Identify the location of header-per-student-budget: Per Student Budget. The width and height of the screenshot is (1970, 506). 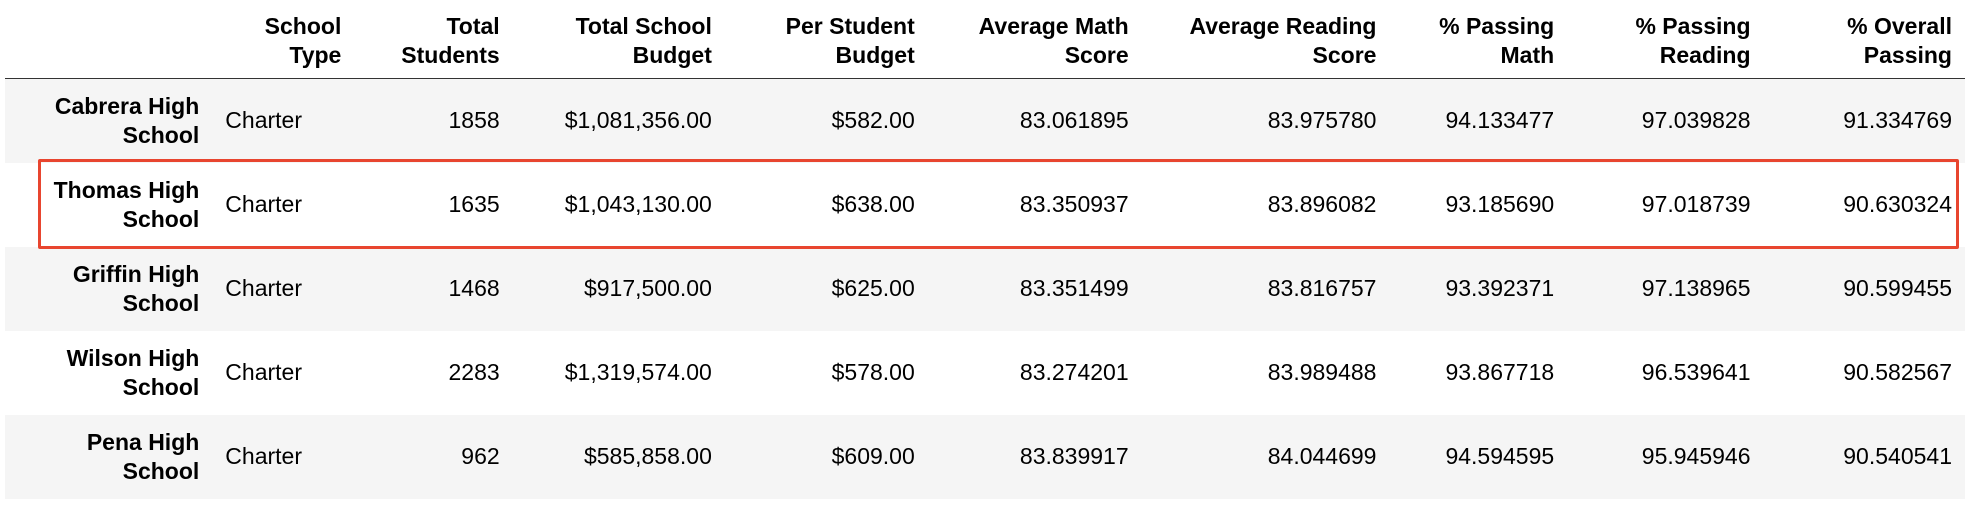
(850, 40).